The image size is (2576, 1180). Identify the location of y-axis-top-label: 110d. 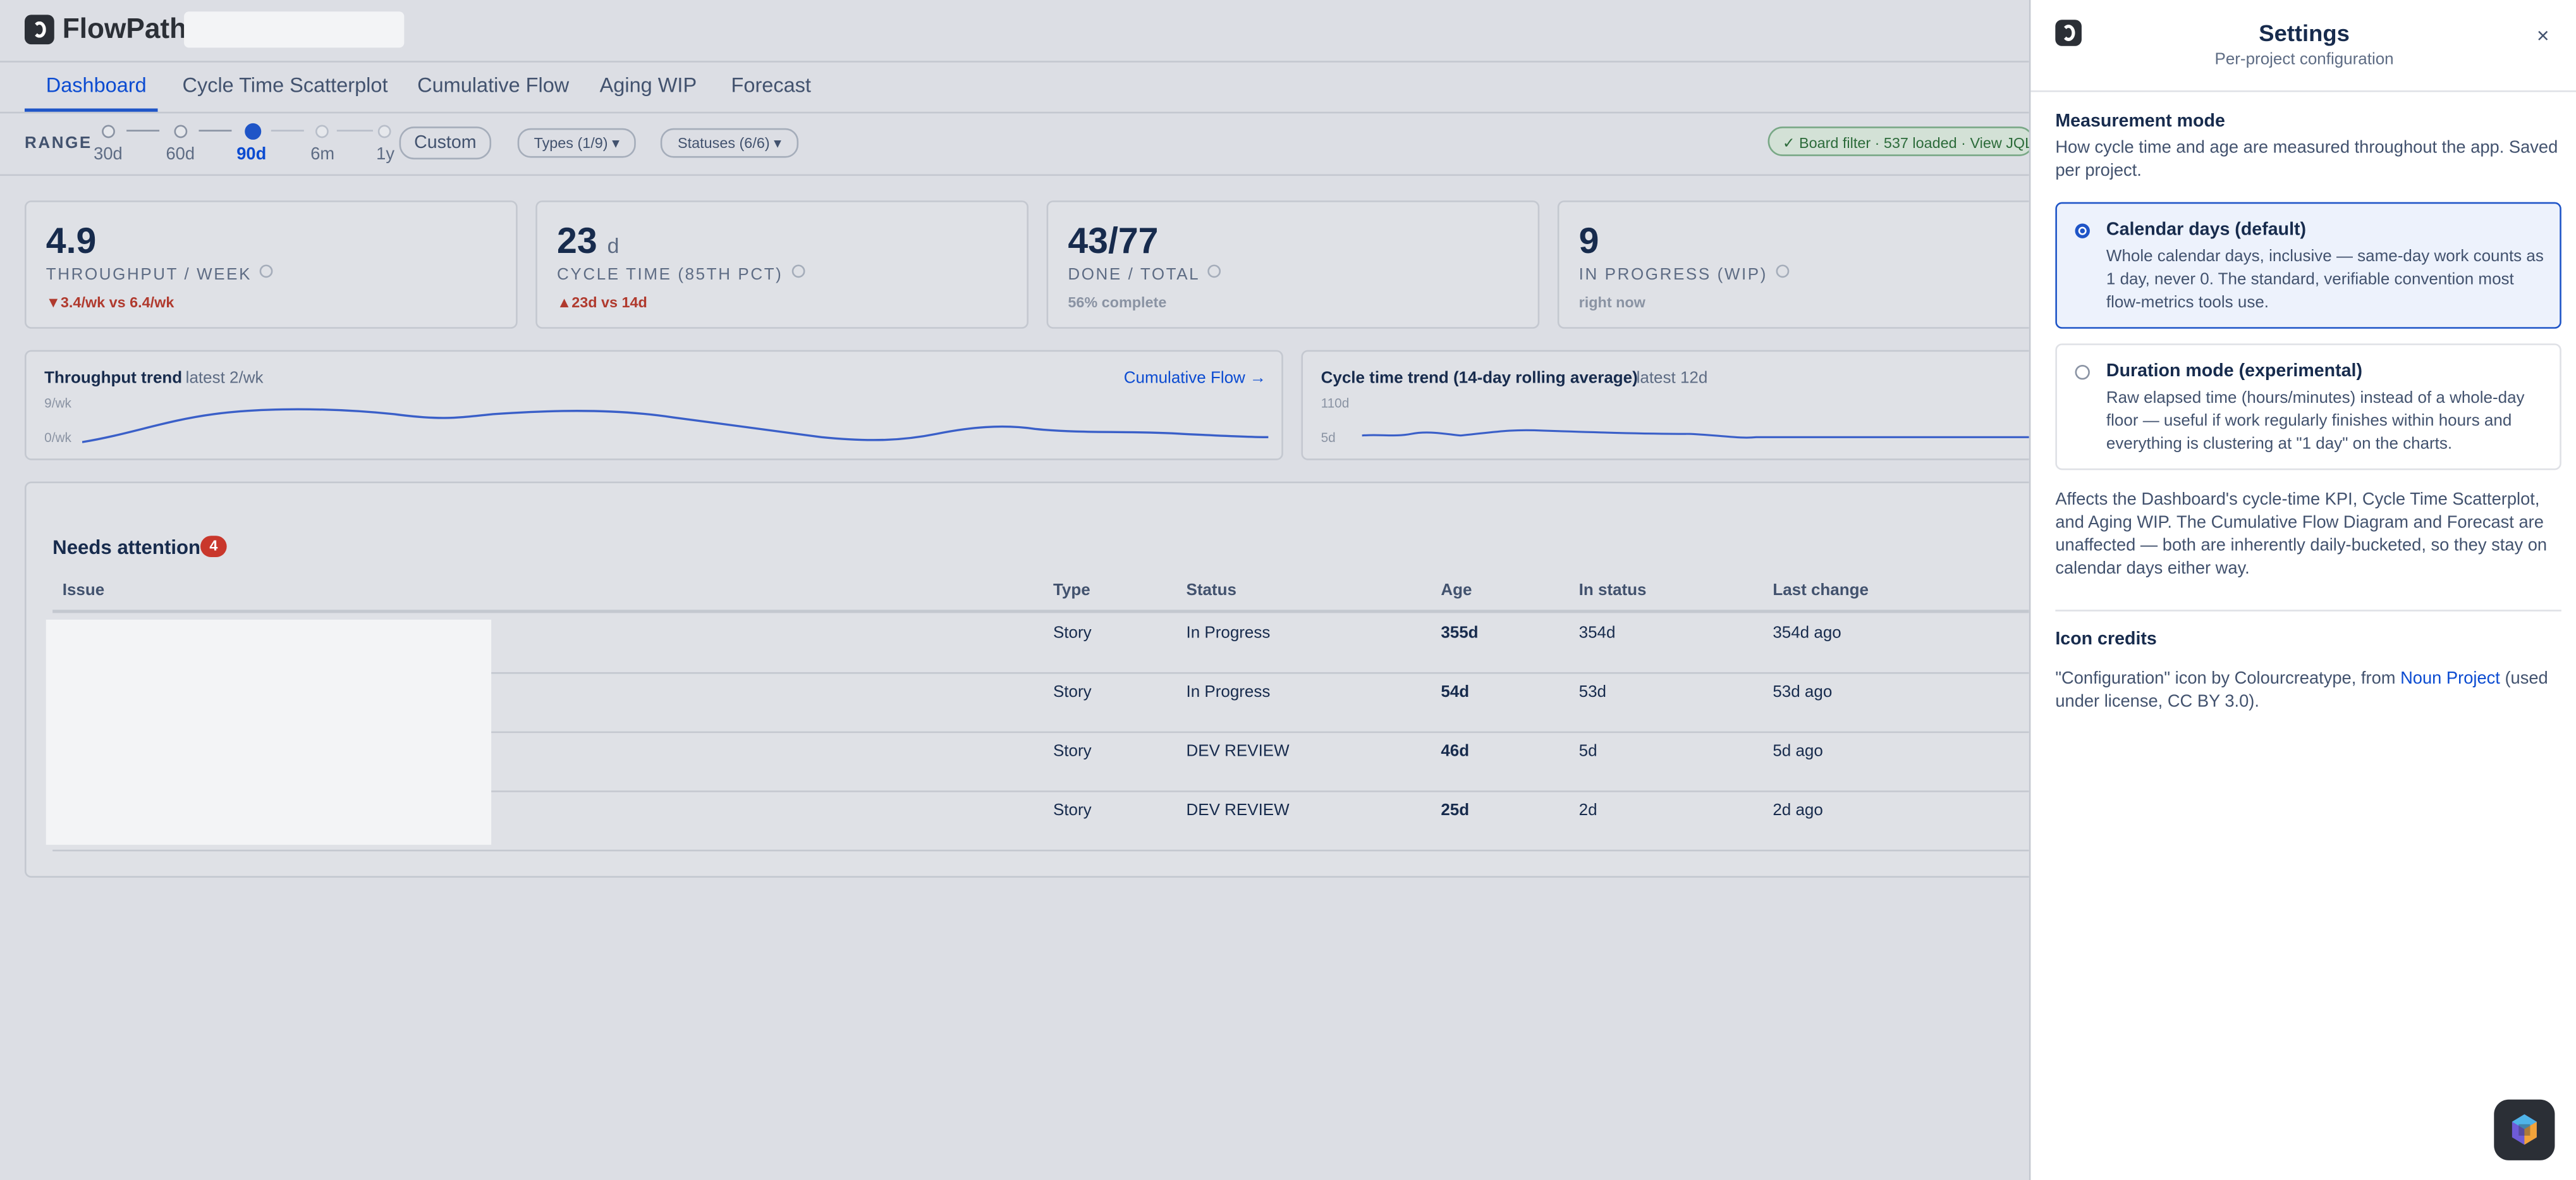
(1335, 404).